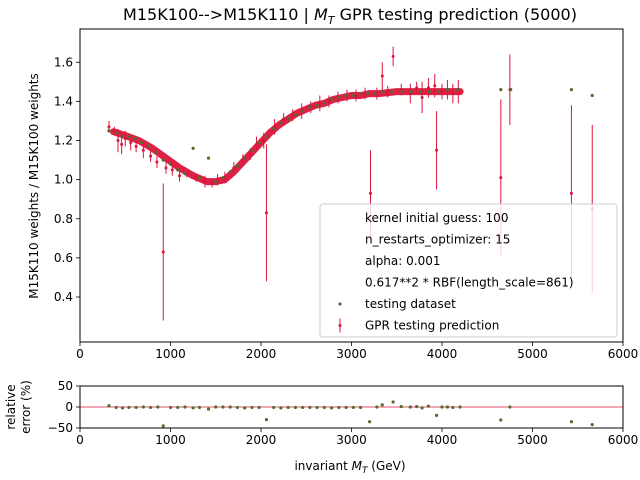  What do you see at coordinates (170, 440) in the screenshot?
I see `residual-x-tick-label: 1000` at bounding box center [170, 440].